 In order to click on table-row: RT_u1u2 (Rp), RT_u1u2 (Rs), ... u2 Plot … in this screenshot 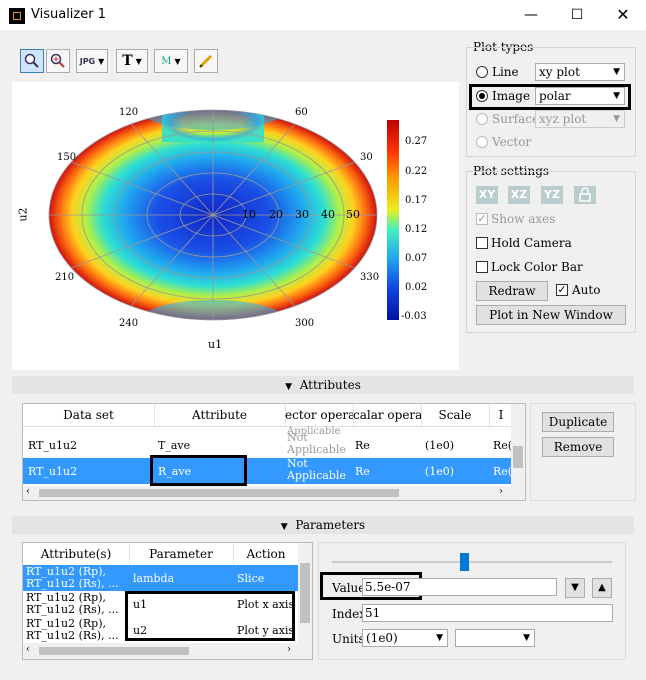, I will do `click(160, 630)`.